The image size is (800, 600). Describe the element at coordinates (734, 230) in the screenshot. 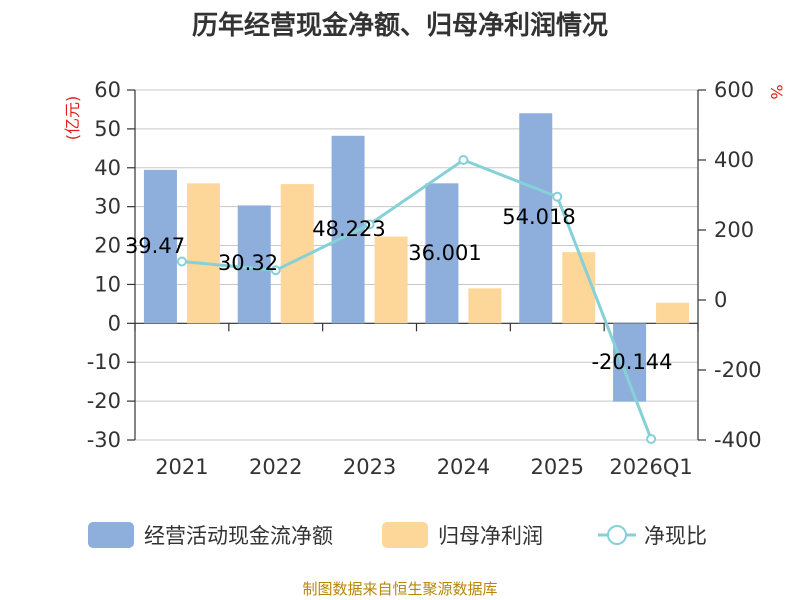

I see `right-tick-label: 200` at that location.